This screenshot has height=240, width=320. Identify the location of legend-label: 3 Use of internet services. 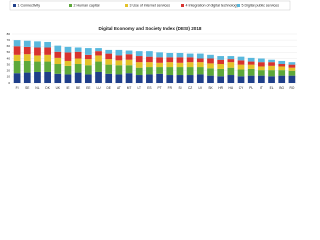
(150, 6).